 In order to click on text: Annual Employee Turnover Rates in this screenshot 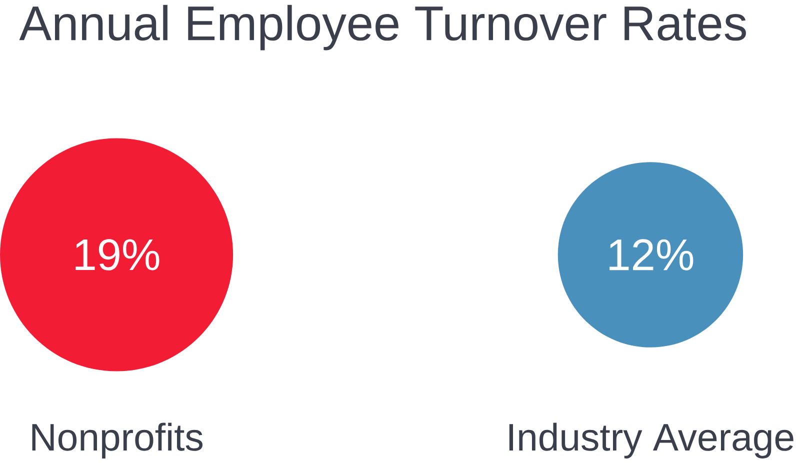, I will do `click(382, 27)`.